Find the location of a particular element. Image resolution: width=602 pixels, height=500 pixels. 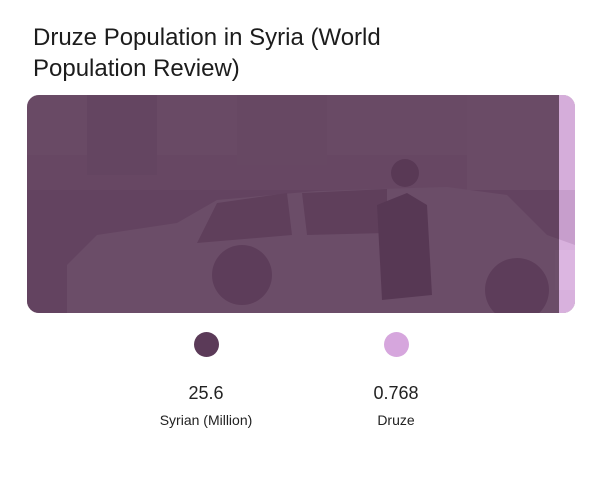

value-label-druze: 0.768 is located at coordinates (396, 393).